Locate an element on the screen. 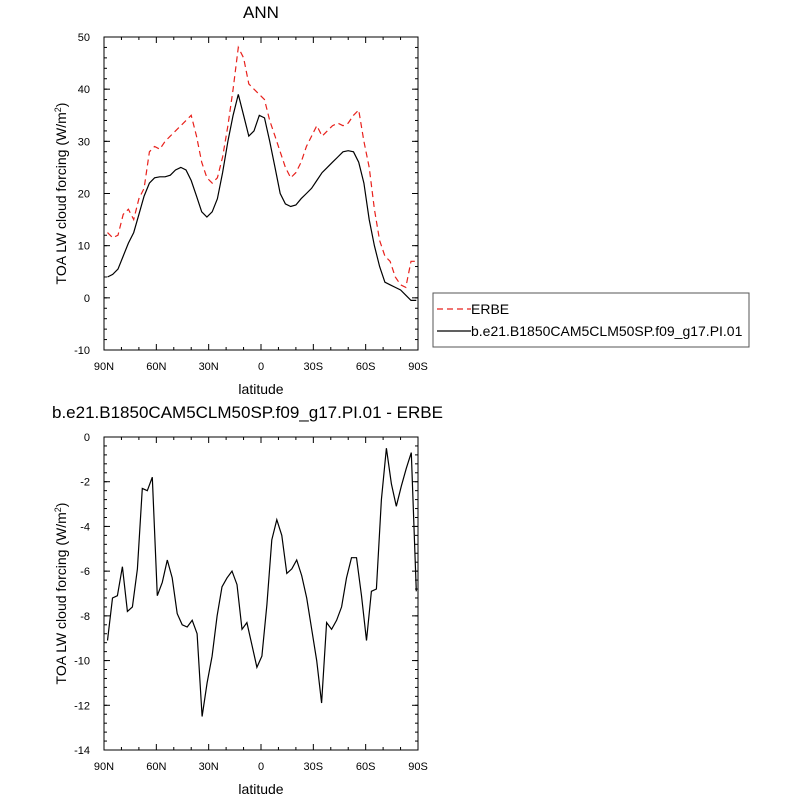  legend-box is located at coordinates (591, 320).